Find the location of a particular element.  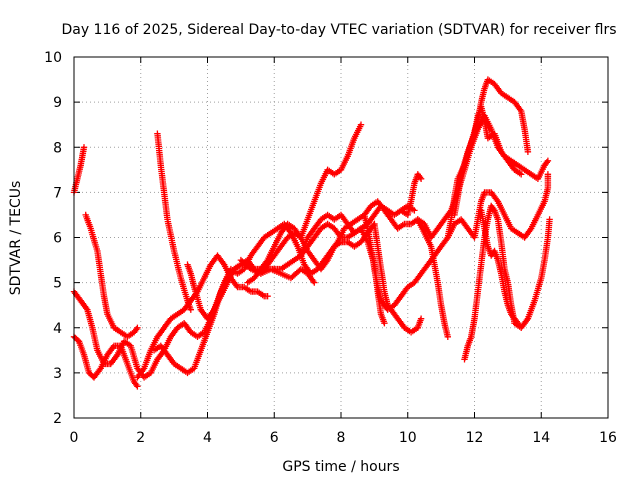

x-tick-label: 12 is located at coordinates (475, 438).